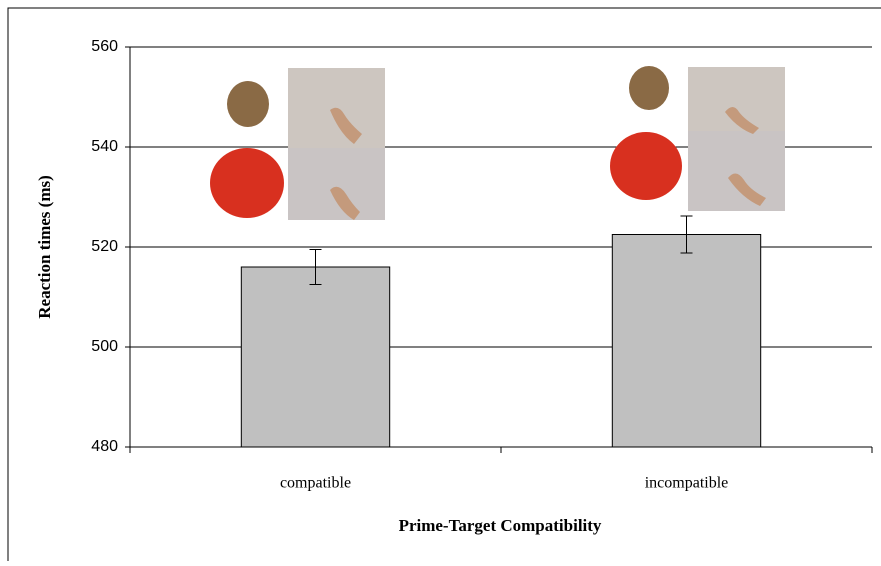 The height and width of the screenshot is (566, 881). I want to click on x-axis-title: Prime-Target Compatibility, so click(500, 525).